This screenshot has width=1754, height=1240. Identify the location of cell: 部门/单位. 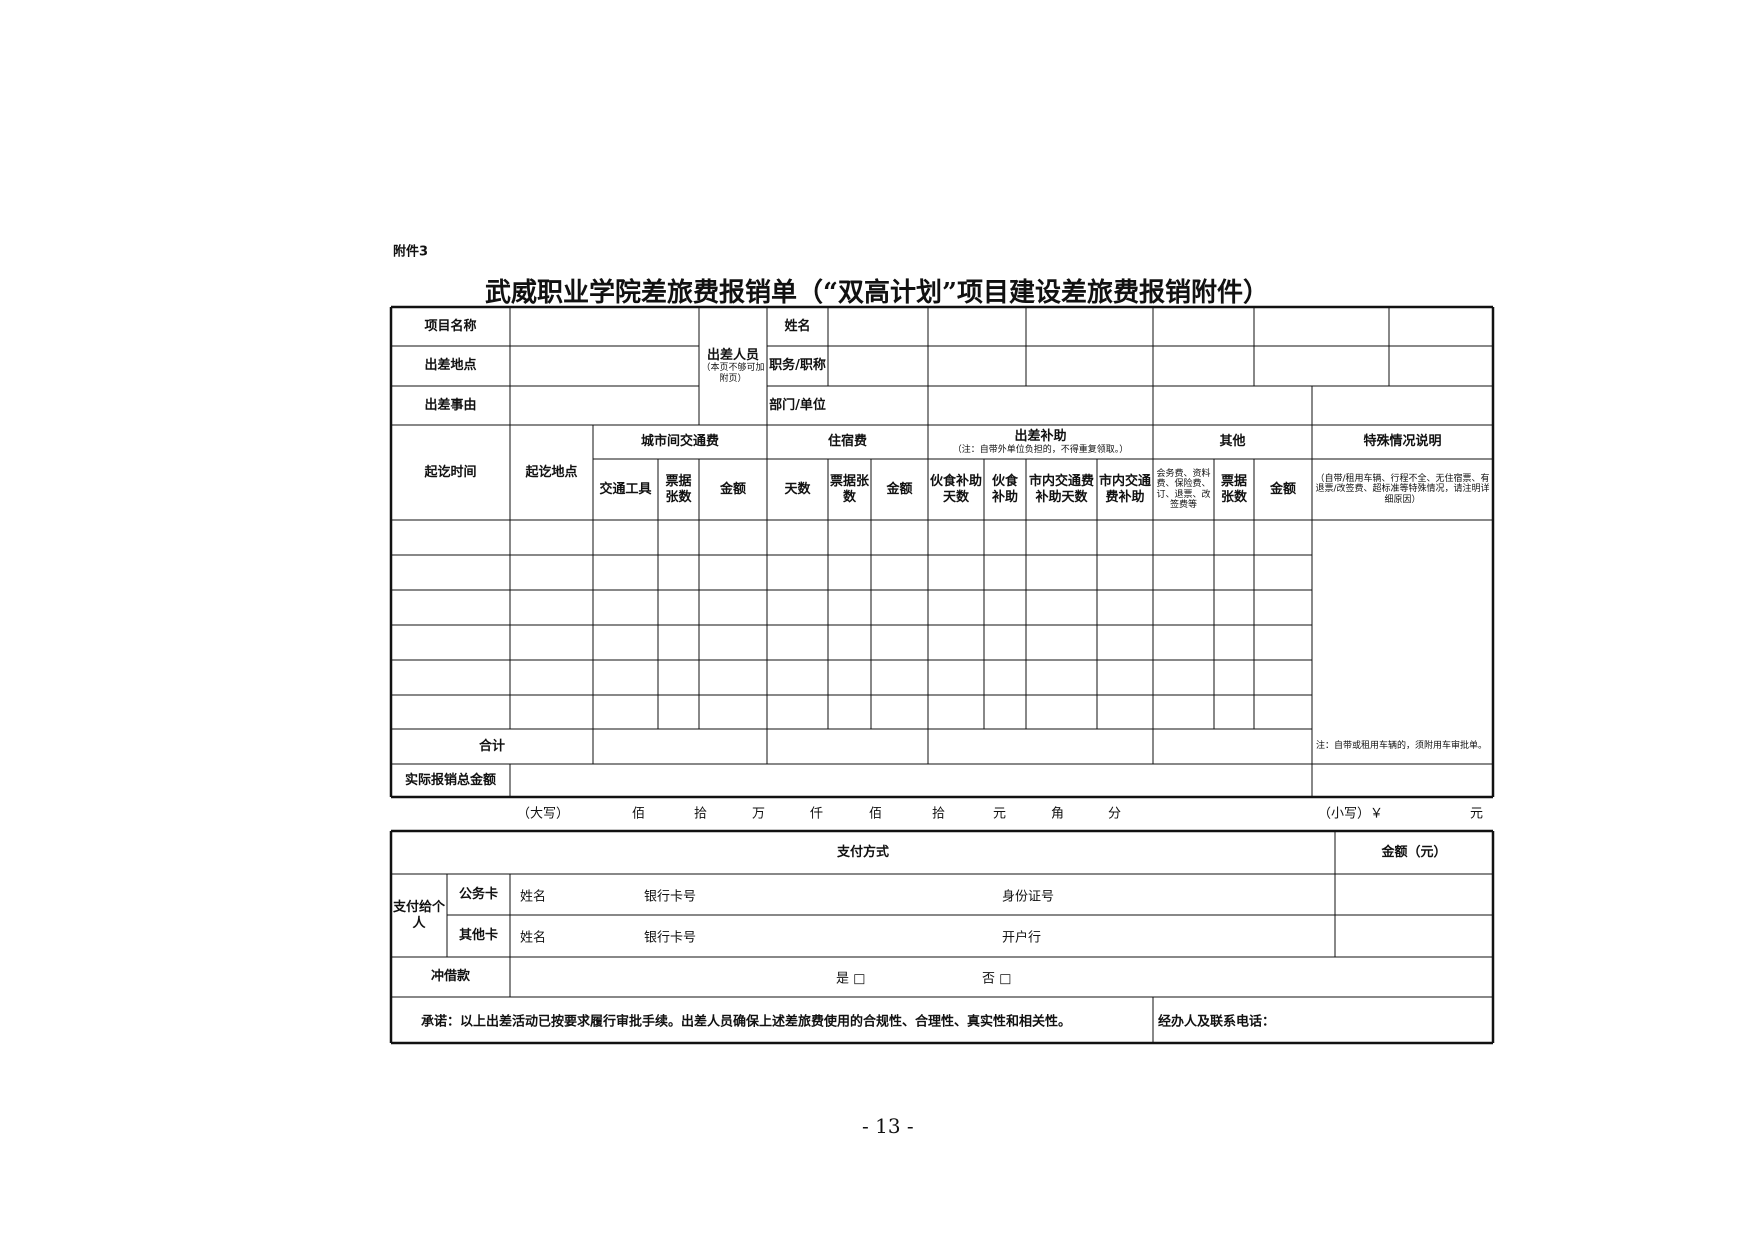
(797, 405).